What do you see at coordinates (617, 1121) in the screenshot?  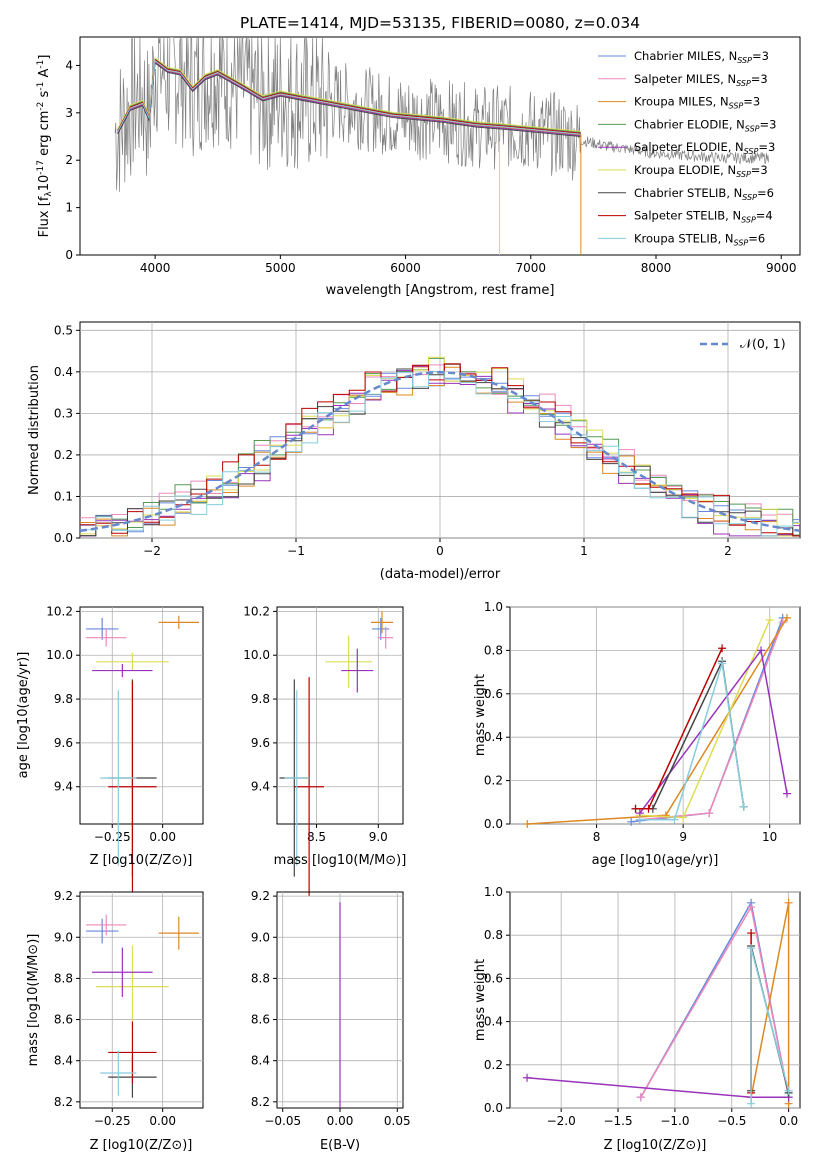 I see `x-tick-label: −1.5` at bounding box center [617, 1121].